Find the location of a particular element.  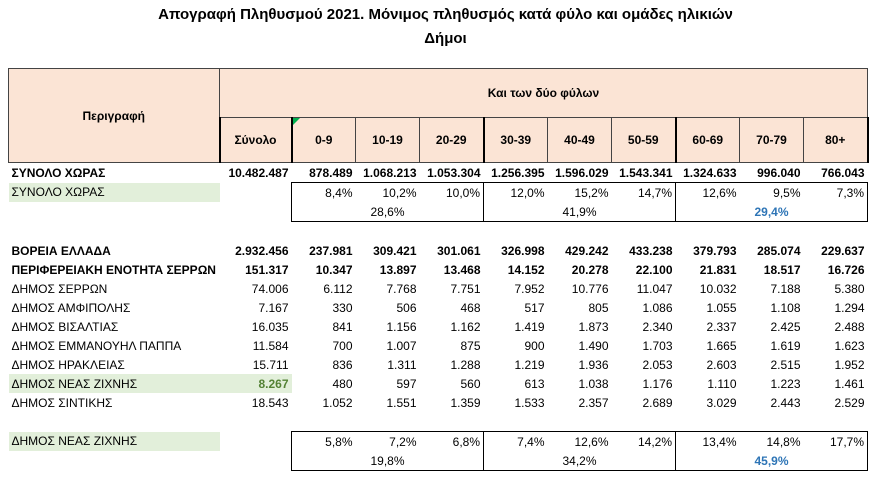

col-header-60-69: 60-69 is located at coordinates (707, 140).